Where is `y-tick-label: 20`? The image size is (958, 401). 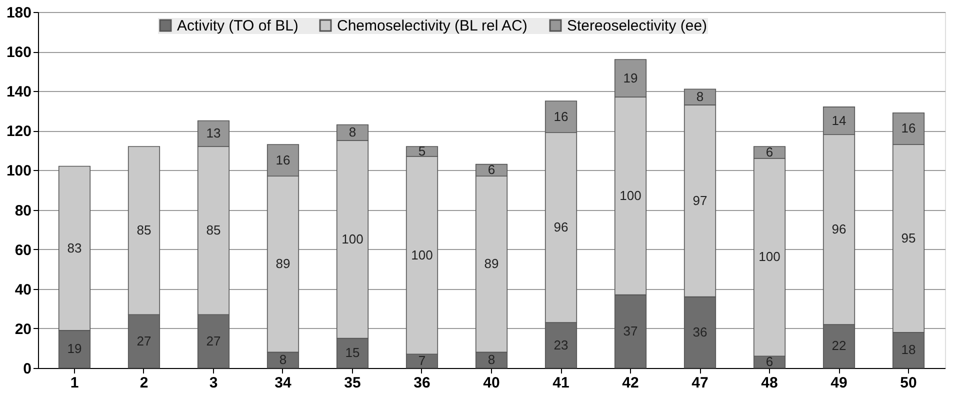 y-tick-label: 20 is located at coordinates (23, 329).